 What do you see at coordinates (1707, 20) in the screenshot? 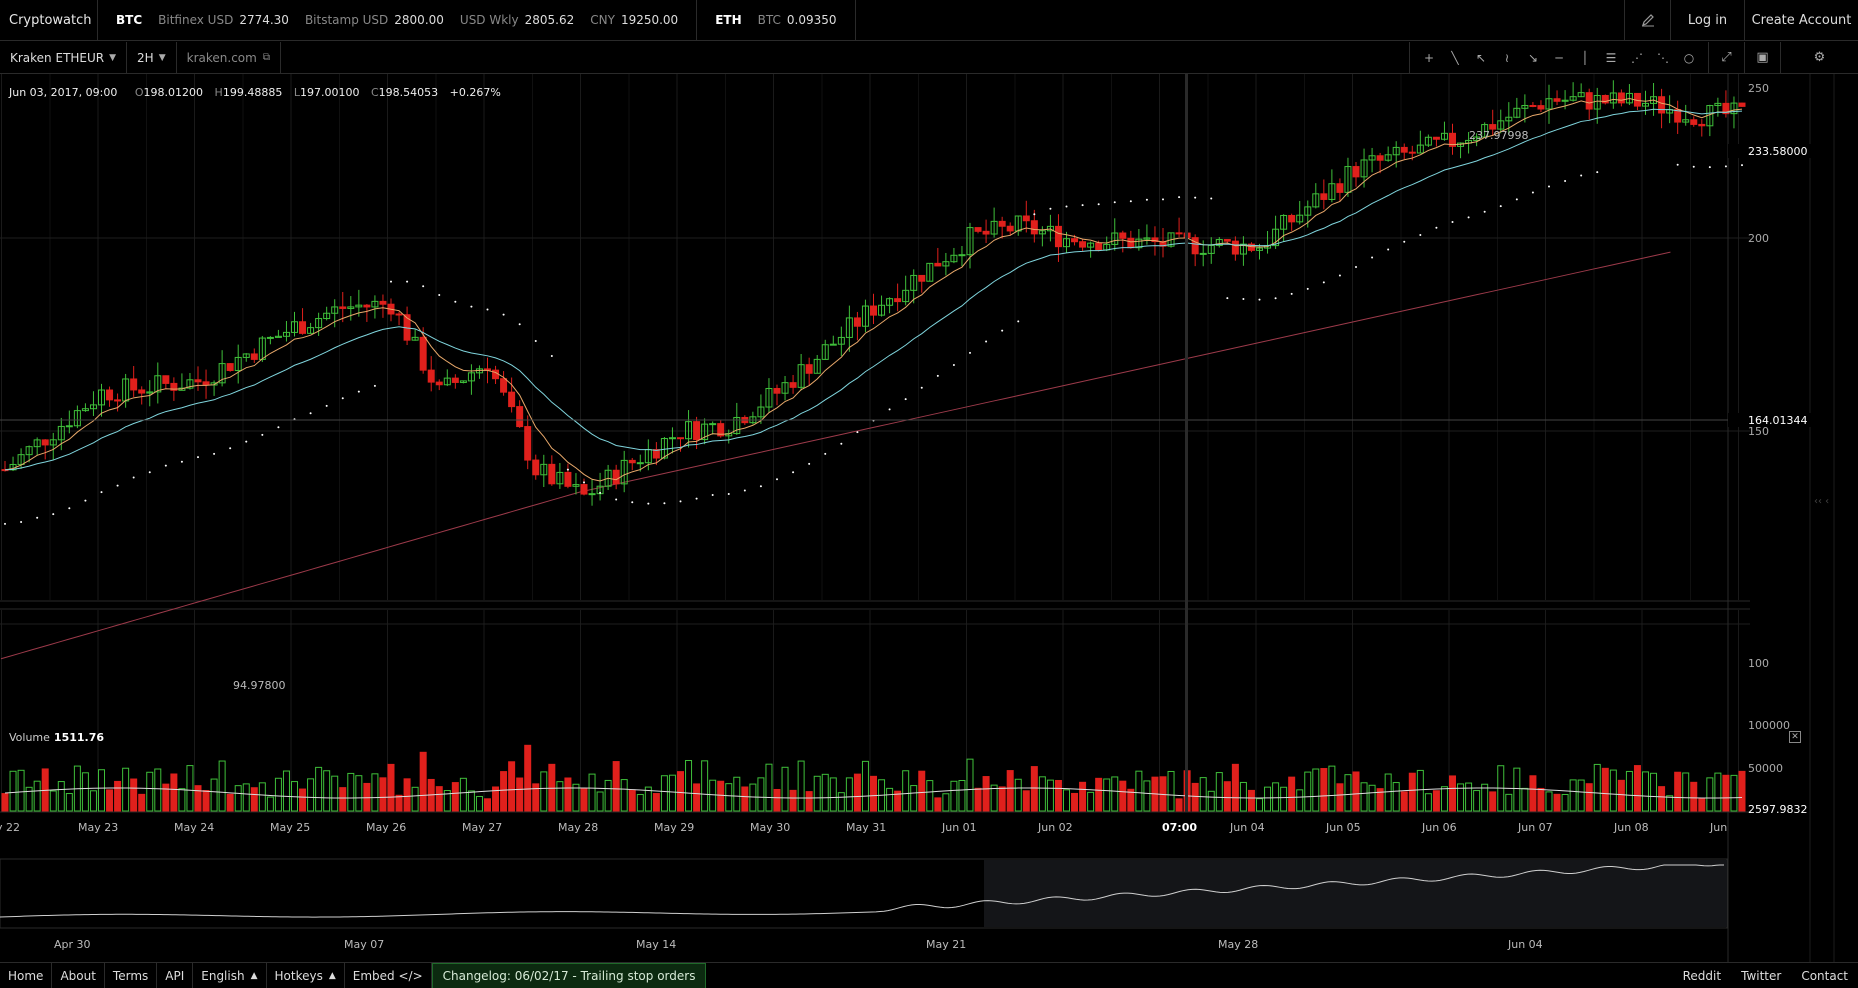
I see `login-button: Log in` at bounding box center [1707, 20].